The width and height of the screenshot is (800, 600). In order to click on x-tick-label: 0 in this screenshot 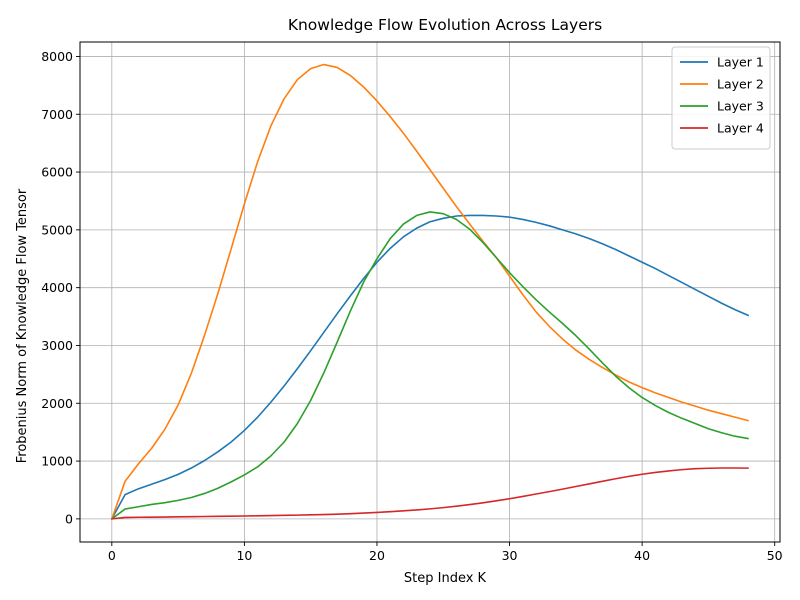, I will do `click(112, 555)`.